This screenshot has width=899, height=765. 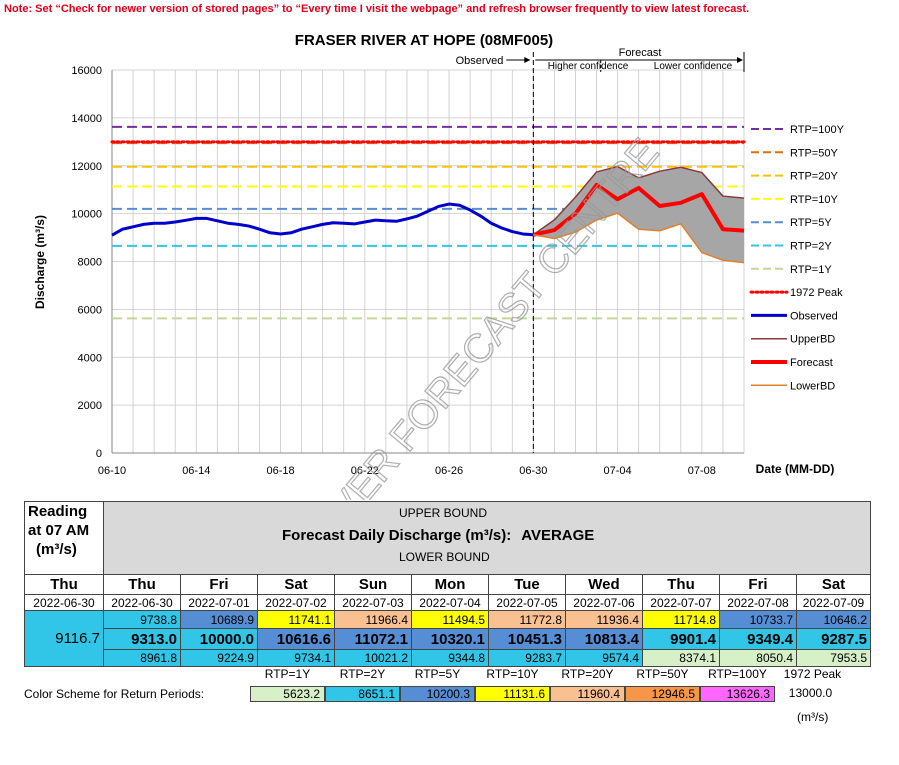 What do you see at coordinates (681, 619) in the screenshot?
I see `upper-bound-cell: 11714.8` at bounding box center [681, 619].